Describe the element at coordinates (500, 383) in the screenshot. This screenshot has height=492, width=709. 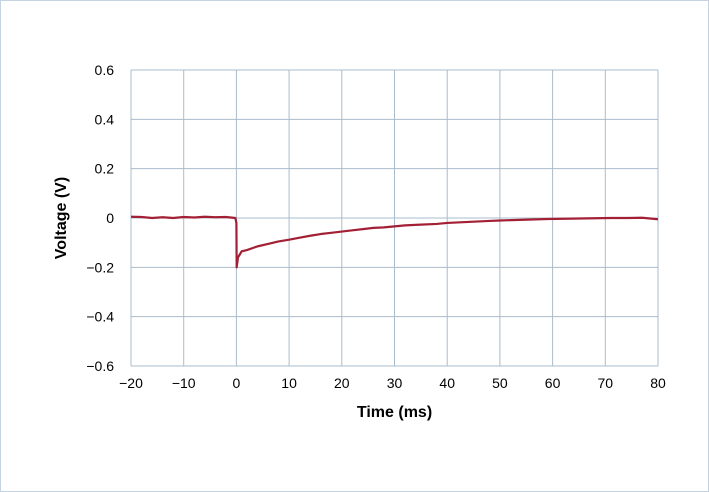
I see `x-tick-label: 50` at that location.